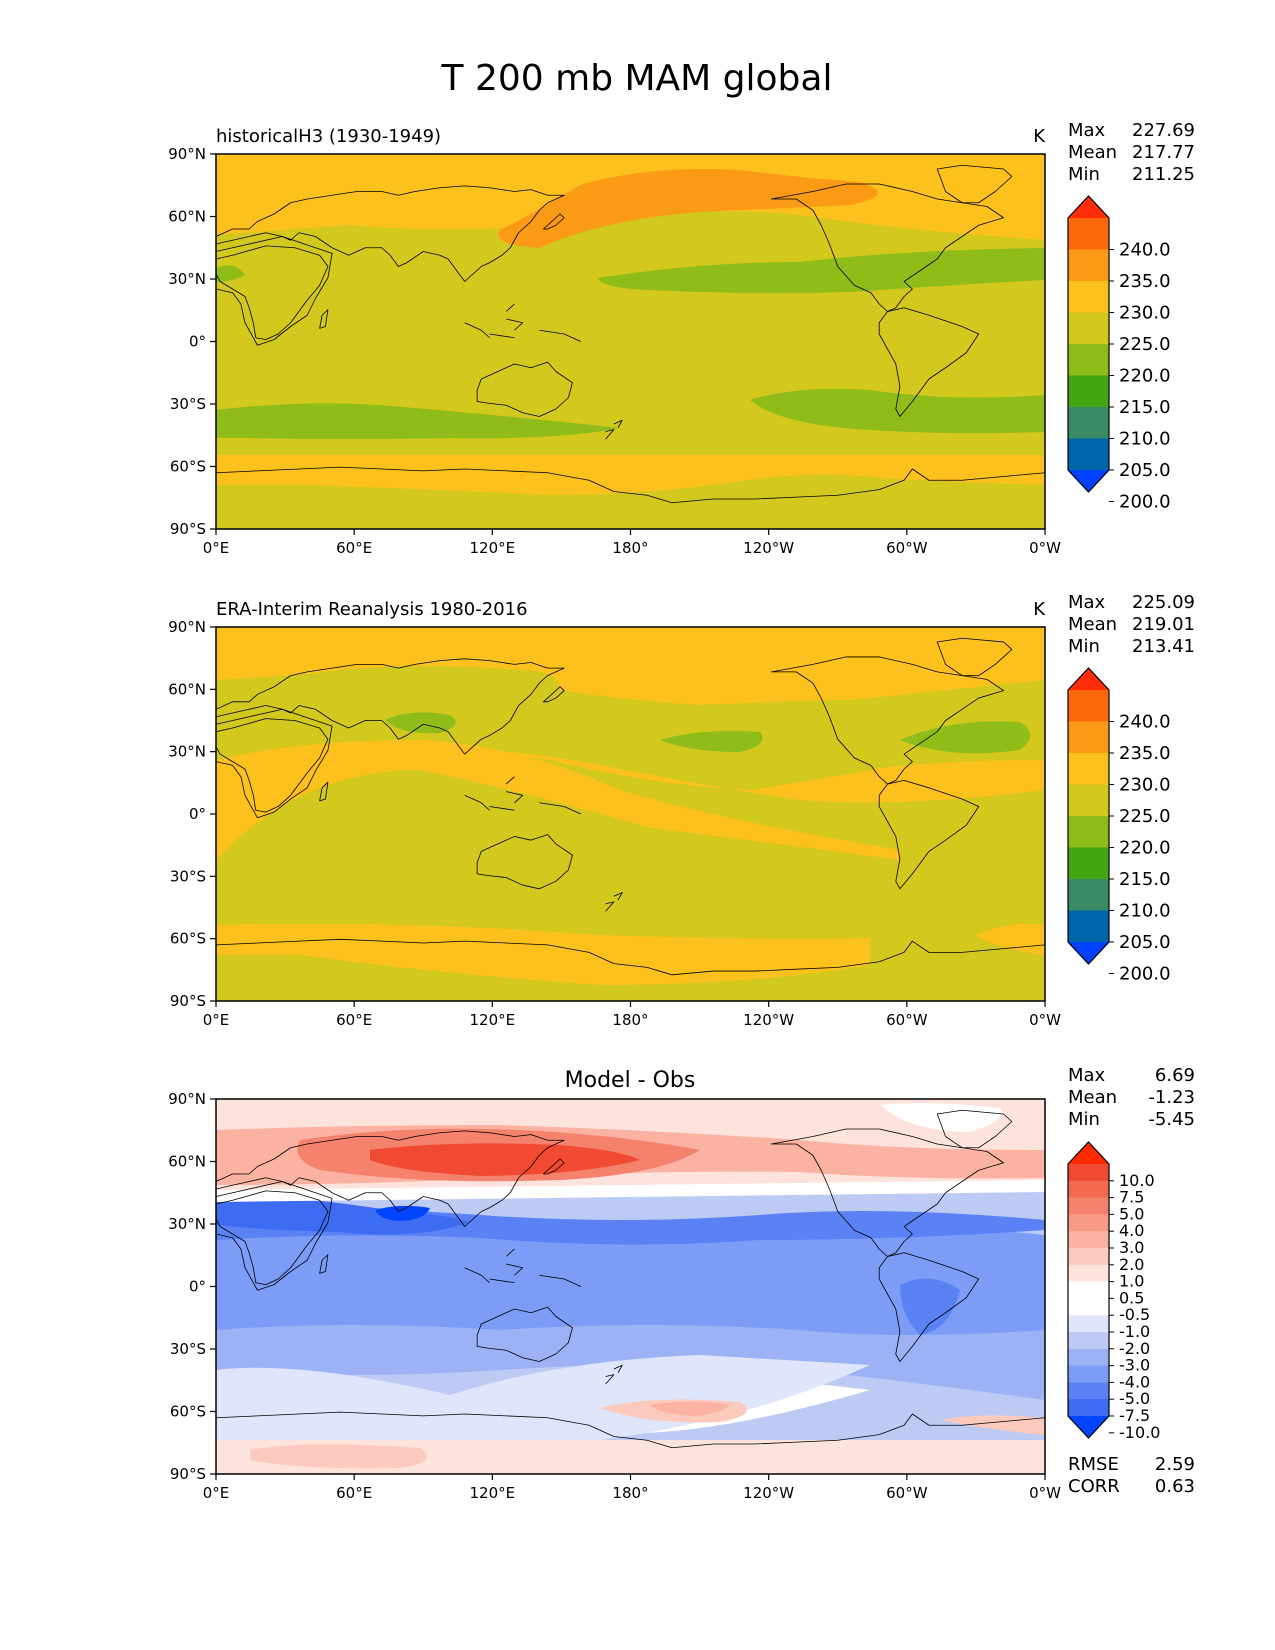 The image size is (1275, 1650). I want to click on y-tick-label: 90°S, so click(188, 529).